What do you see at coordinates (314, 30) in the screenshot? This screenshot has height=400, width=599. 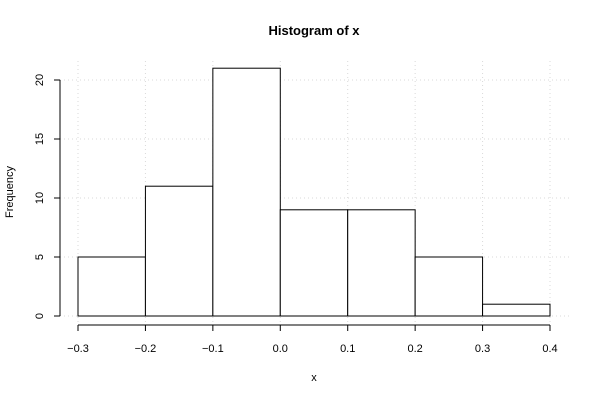 I see `chart-title: Histogram of x` at bounding box center [314, 30].